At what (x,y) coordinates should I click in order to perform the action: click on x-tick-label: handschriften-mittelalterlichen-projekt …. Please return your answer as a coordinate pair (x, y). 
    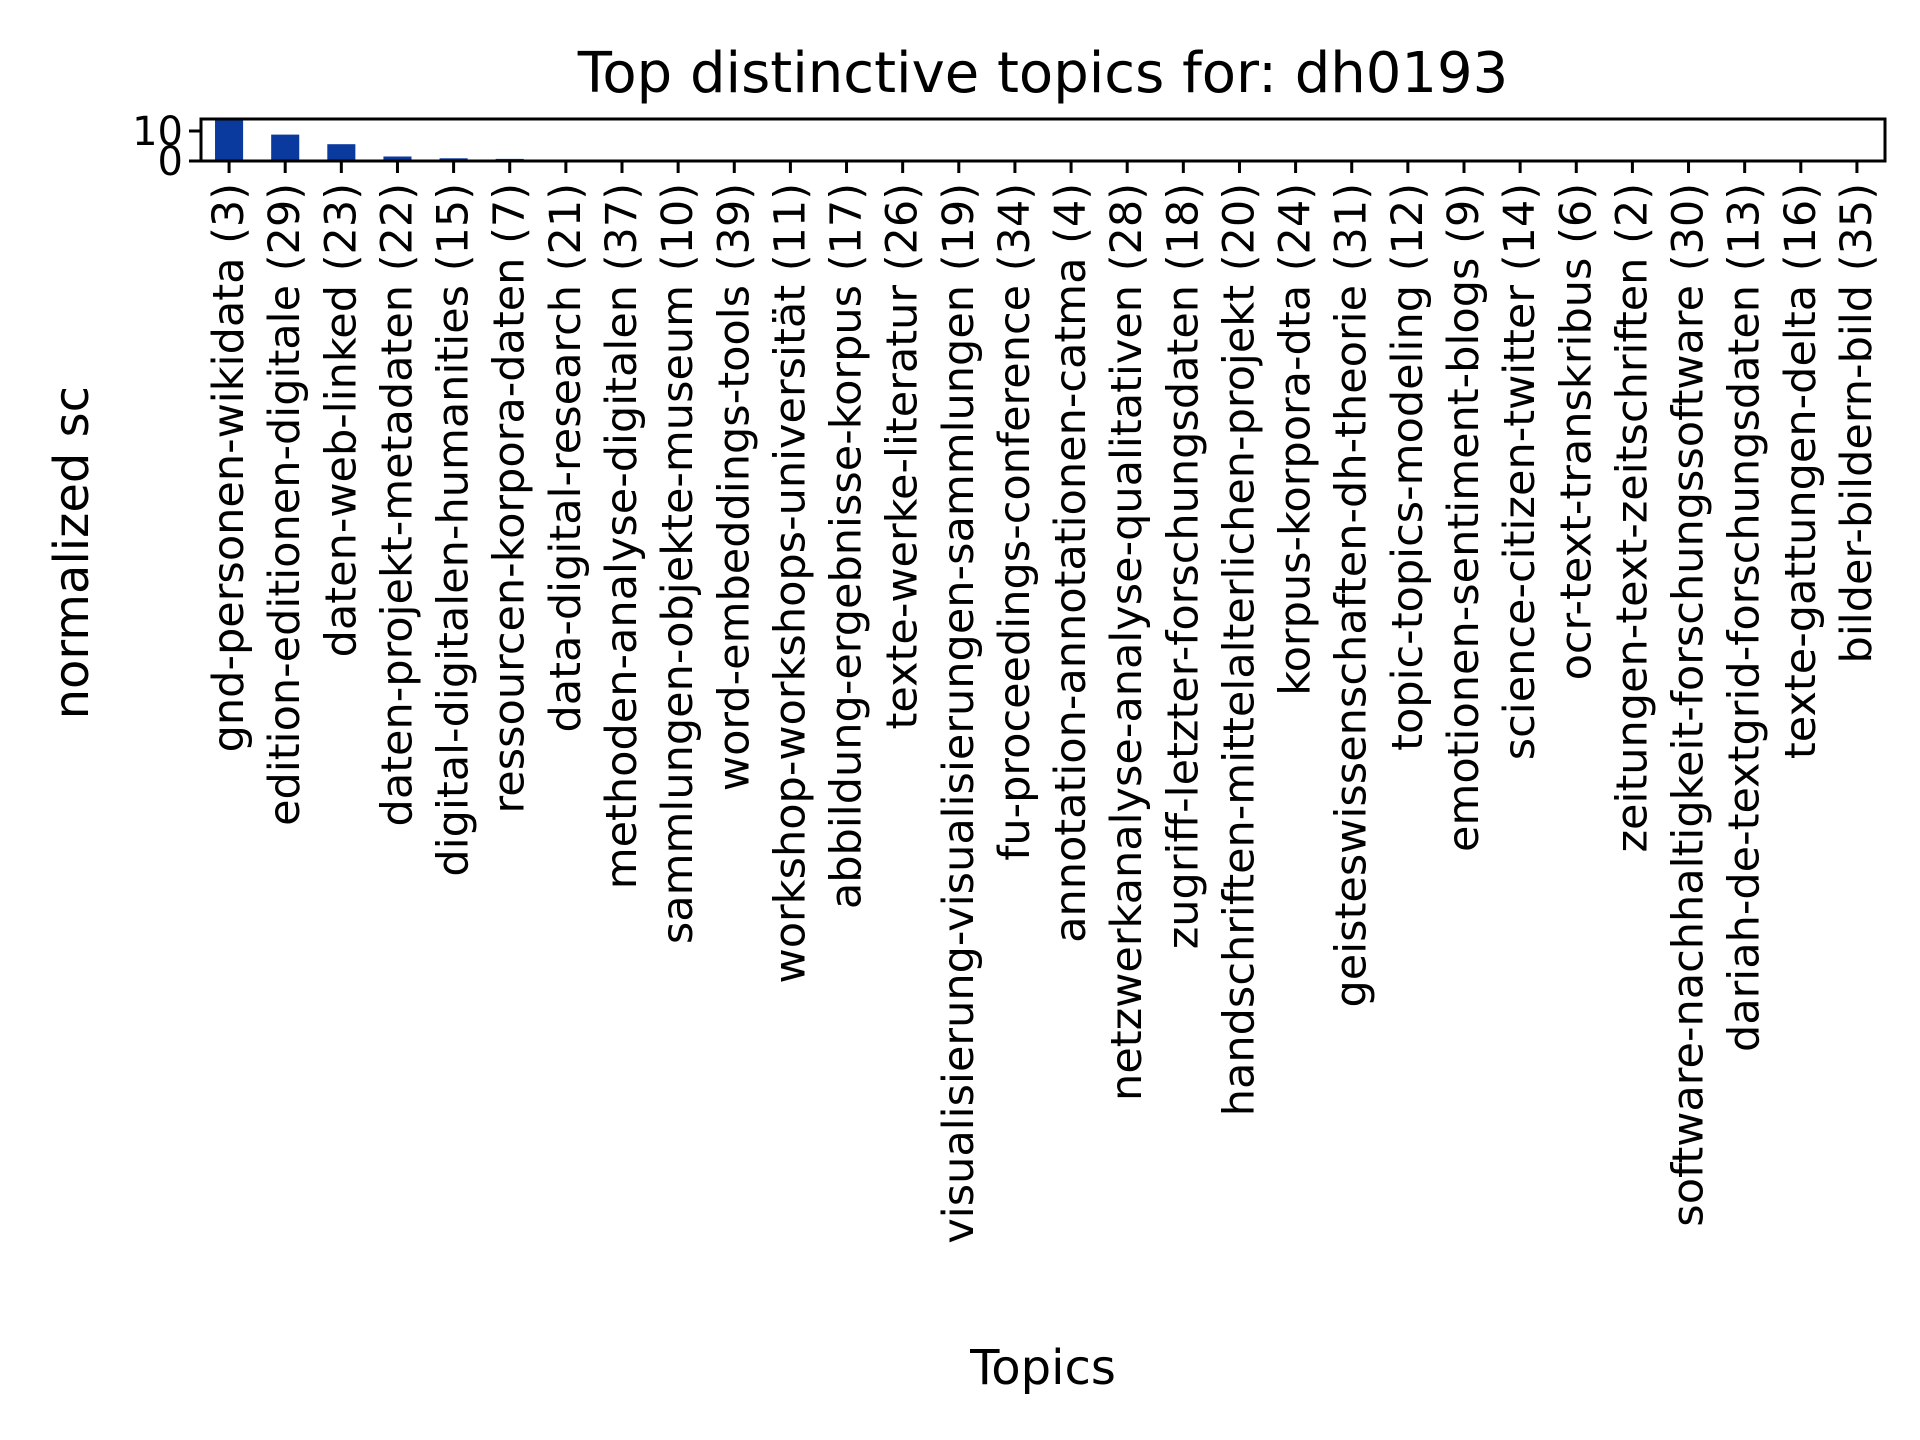
    Looking at the image, I should click on (1239, 649).